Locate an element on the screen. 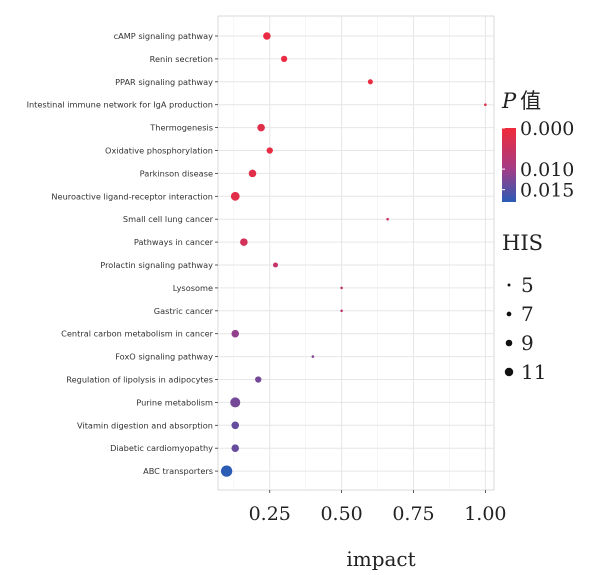  color-legend-label: 0.015 is located at coordinates (547, 191).